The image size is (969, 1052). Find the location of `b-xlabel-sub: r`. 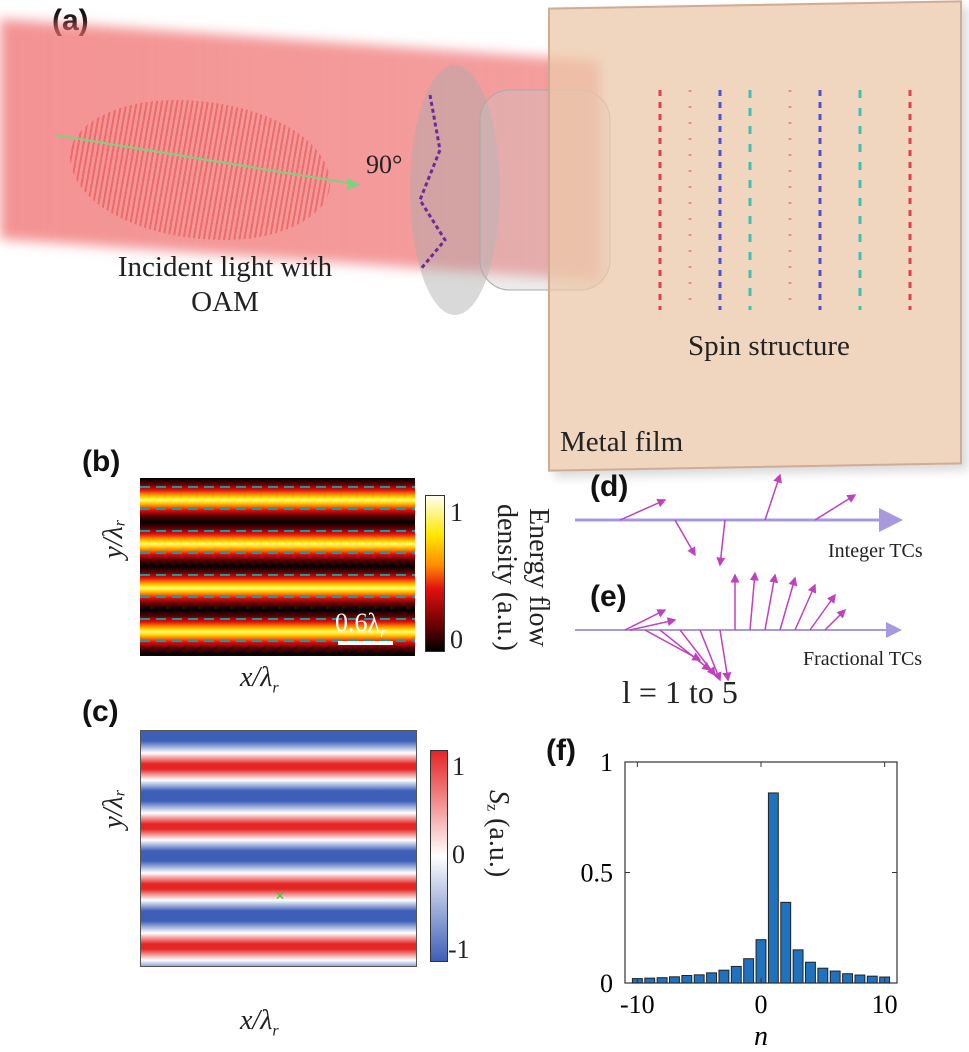

b-xlabel-sub: r is located at coordinates (275, 688).